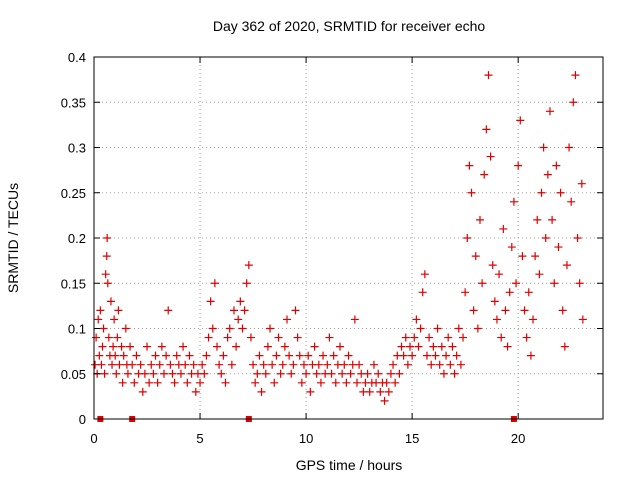  What do you see at coordinates (73, 102) in the screenshot?
I see `y-tick-label: 0.35` at bounding box center [73, 102].